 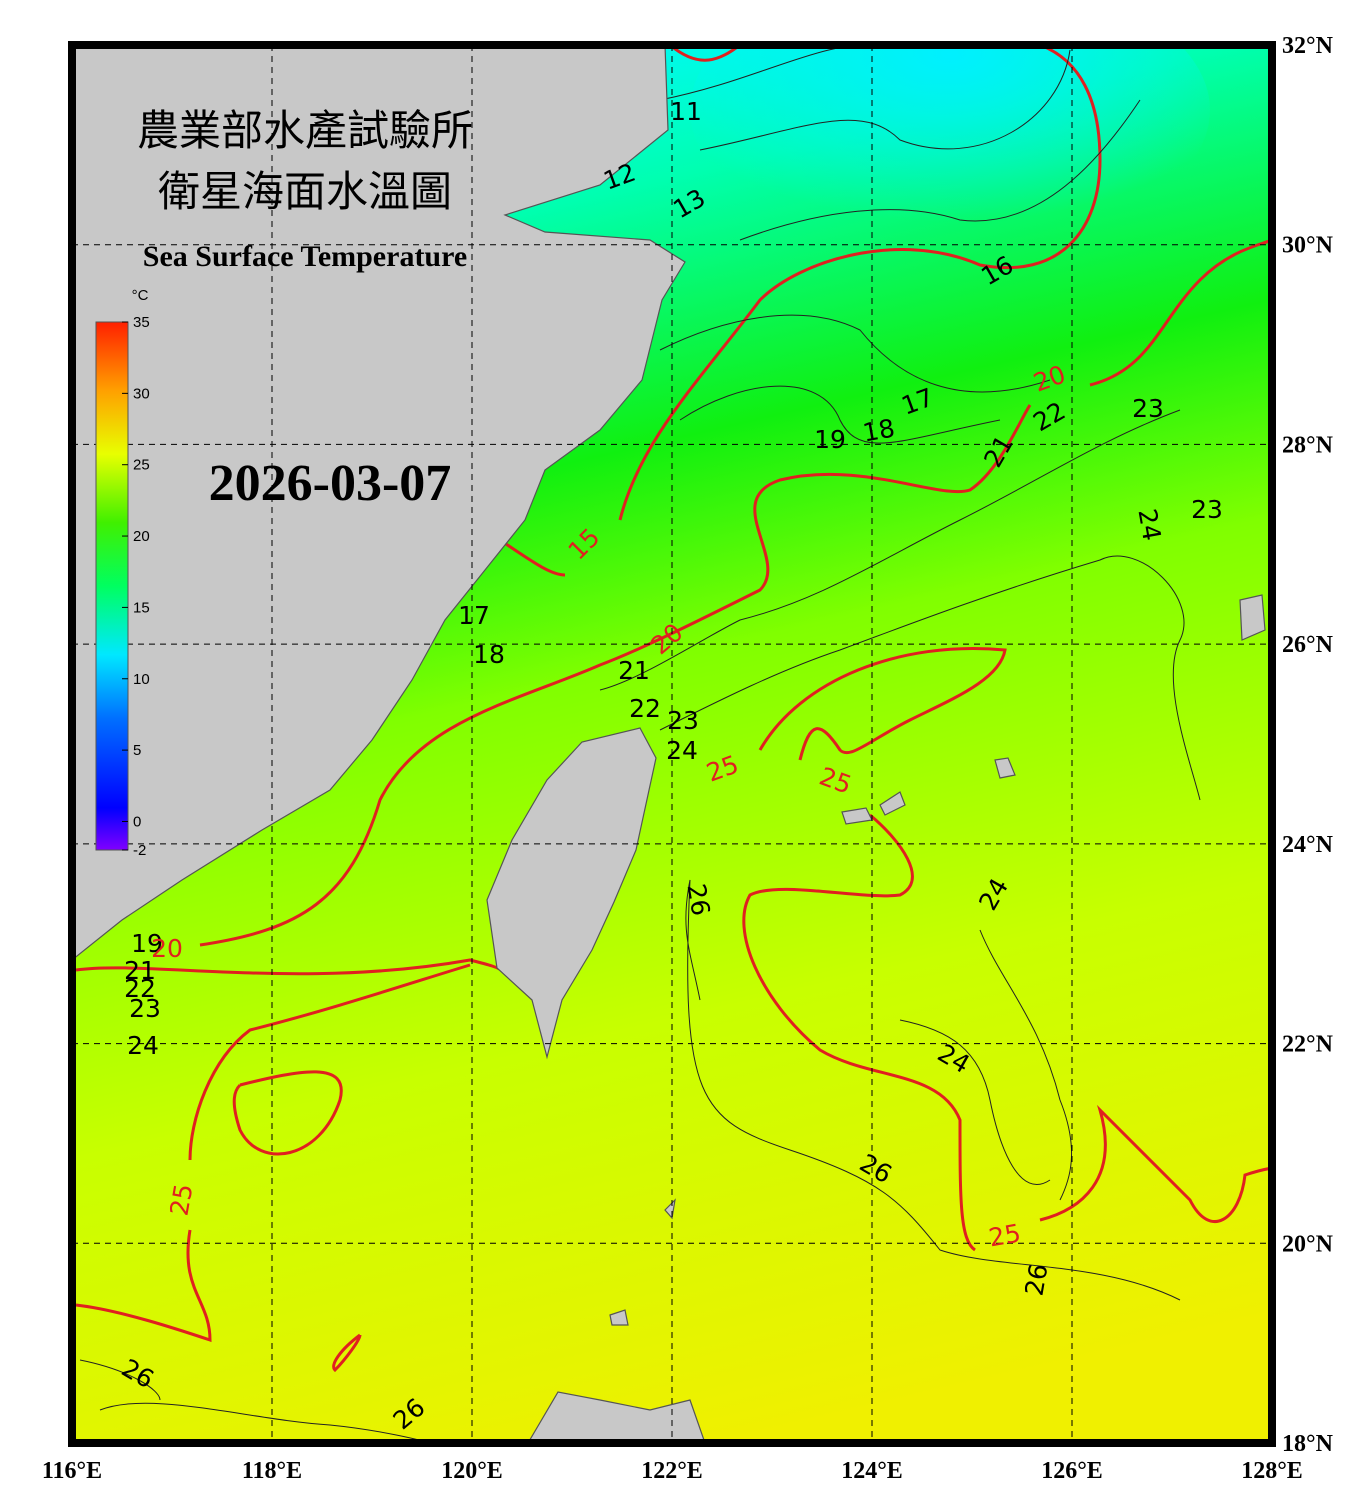 What do you see at coordinates (137, 821) in the screenshot?
I see `colorbar-tick-label: 0` at bounding box center [137, 821].